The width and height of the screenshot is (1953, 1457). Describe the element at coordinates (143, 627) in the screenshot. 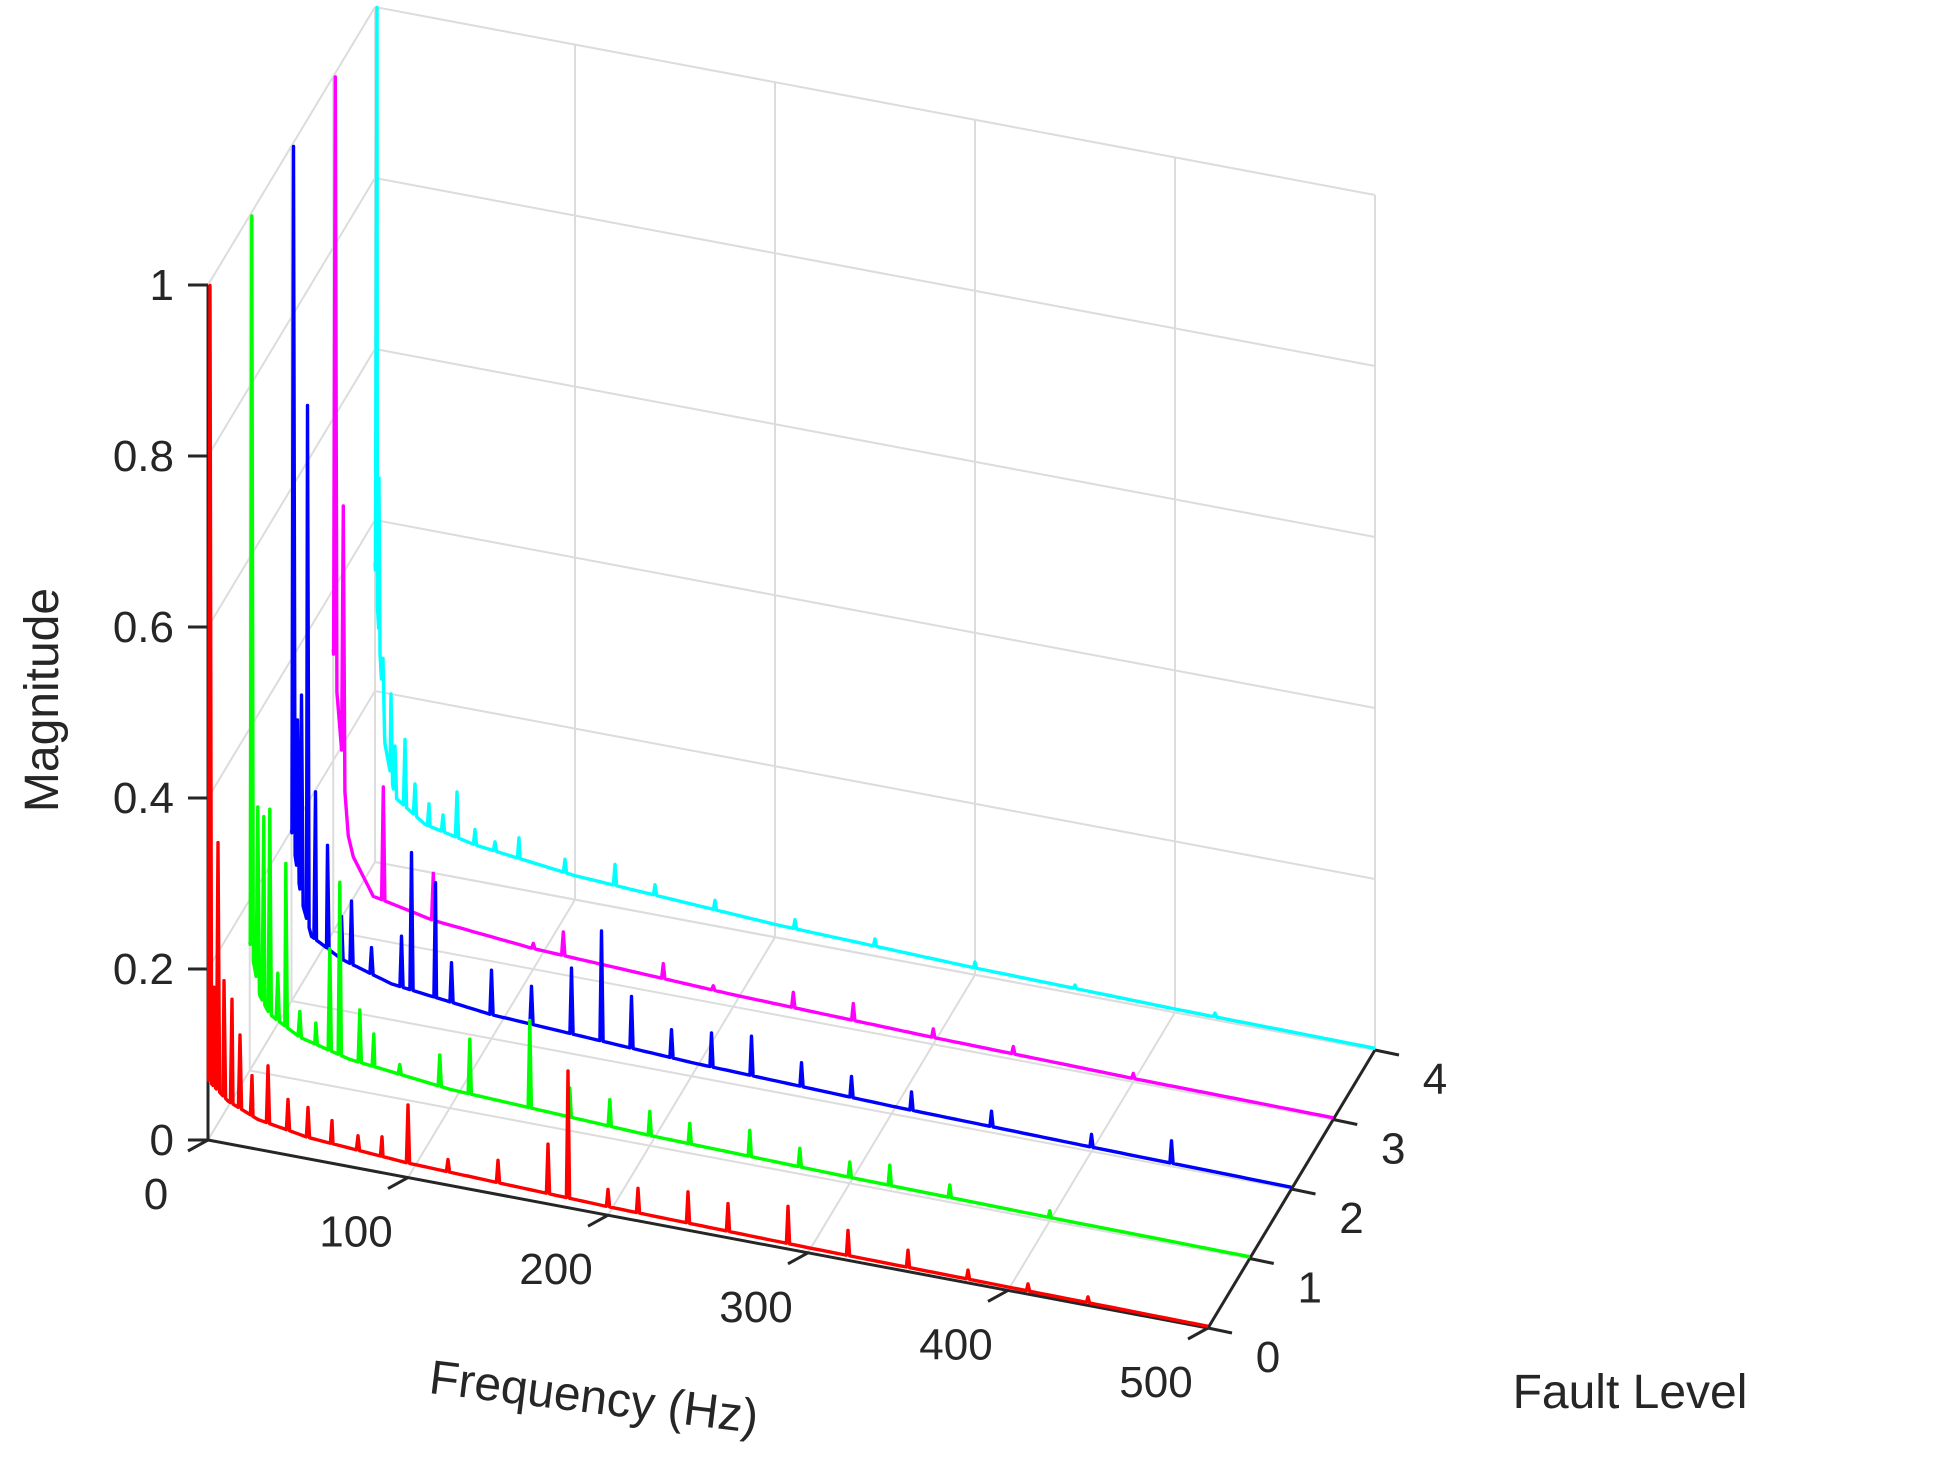

I see `z-tick-label: 0.6` at that location.